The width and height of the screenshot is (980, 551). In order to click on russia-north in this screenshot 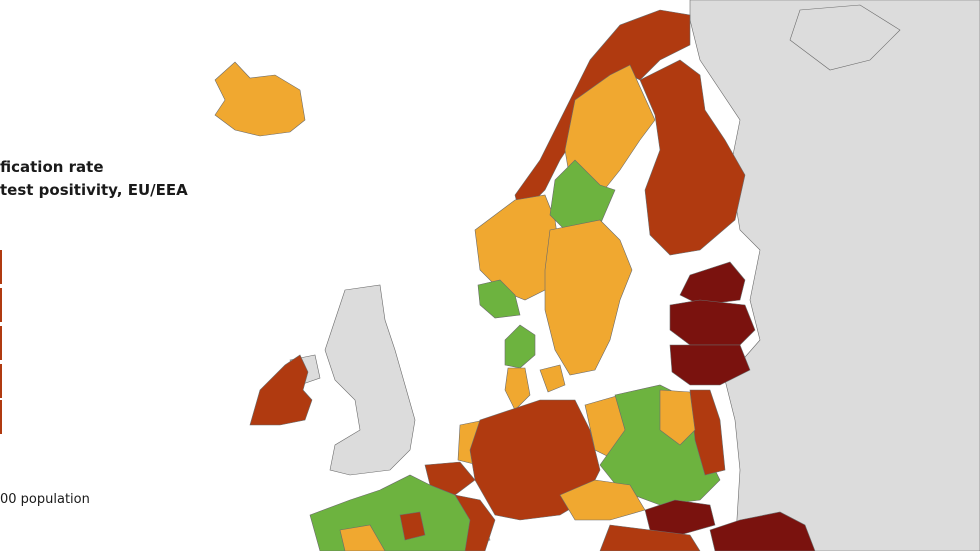, I will do `click(845, 37)`.